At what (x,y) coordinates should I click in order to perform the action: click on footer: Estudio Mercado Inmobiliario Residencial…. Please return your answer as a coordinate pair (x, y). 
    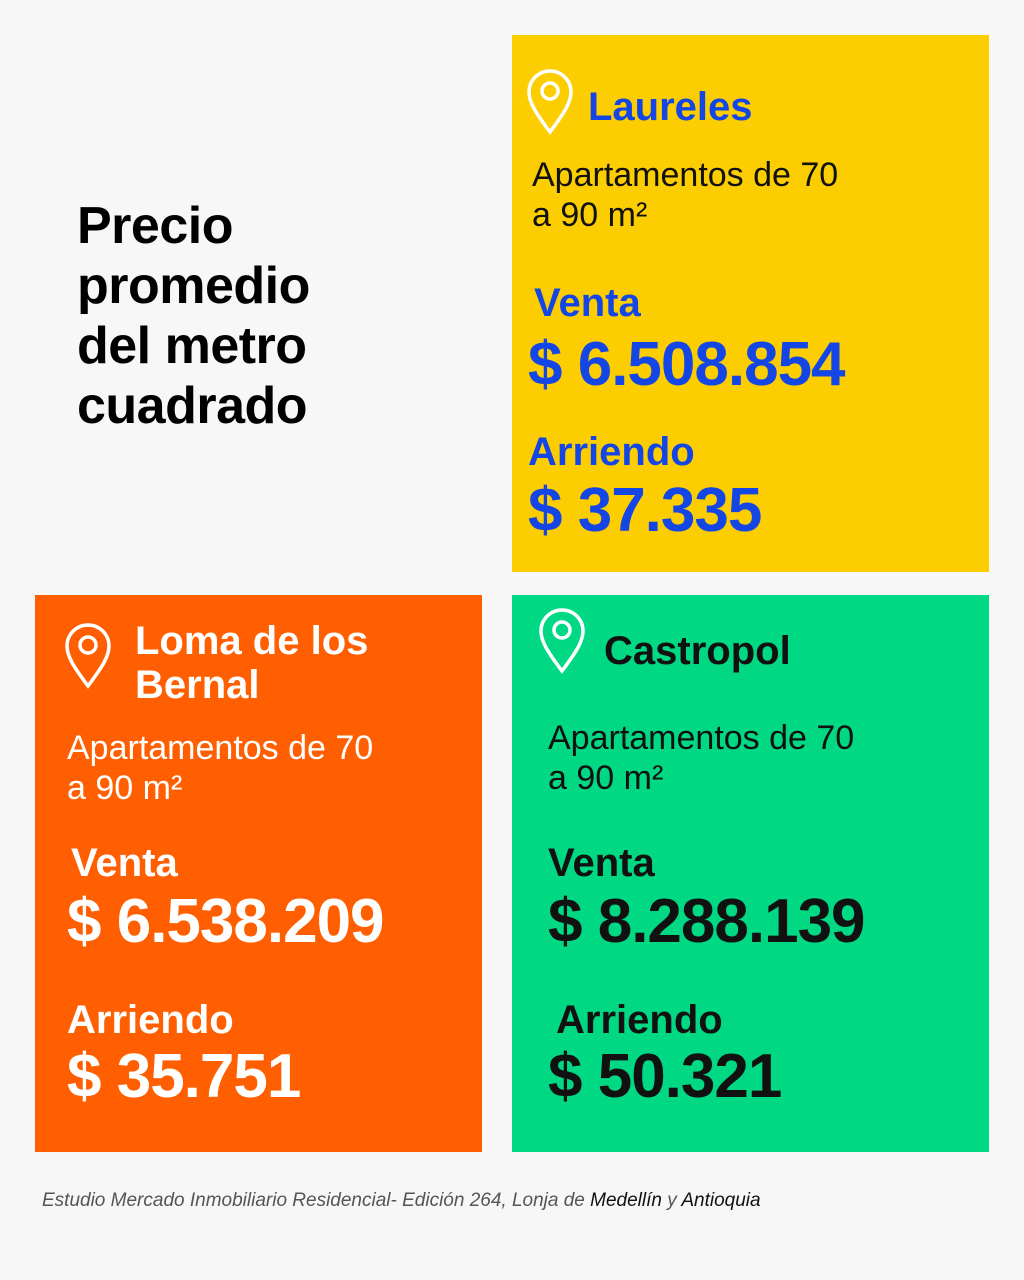
    Looking at the image, I should click on (401, 1201).